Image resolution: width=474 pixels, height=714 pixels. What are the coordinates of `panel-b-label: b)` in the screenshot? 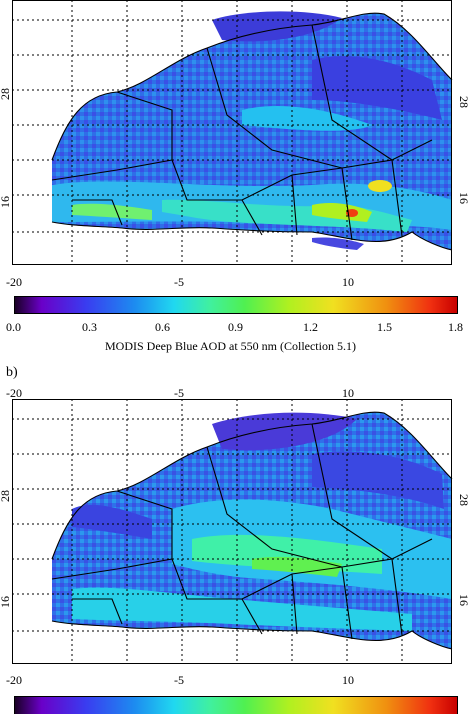 It's located at (12, 372).